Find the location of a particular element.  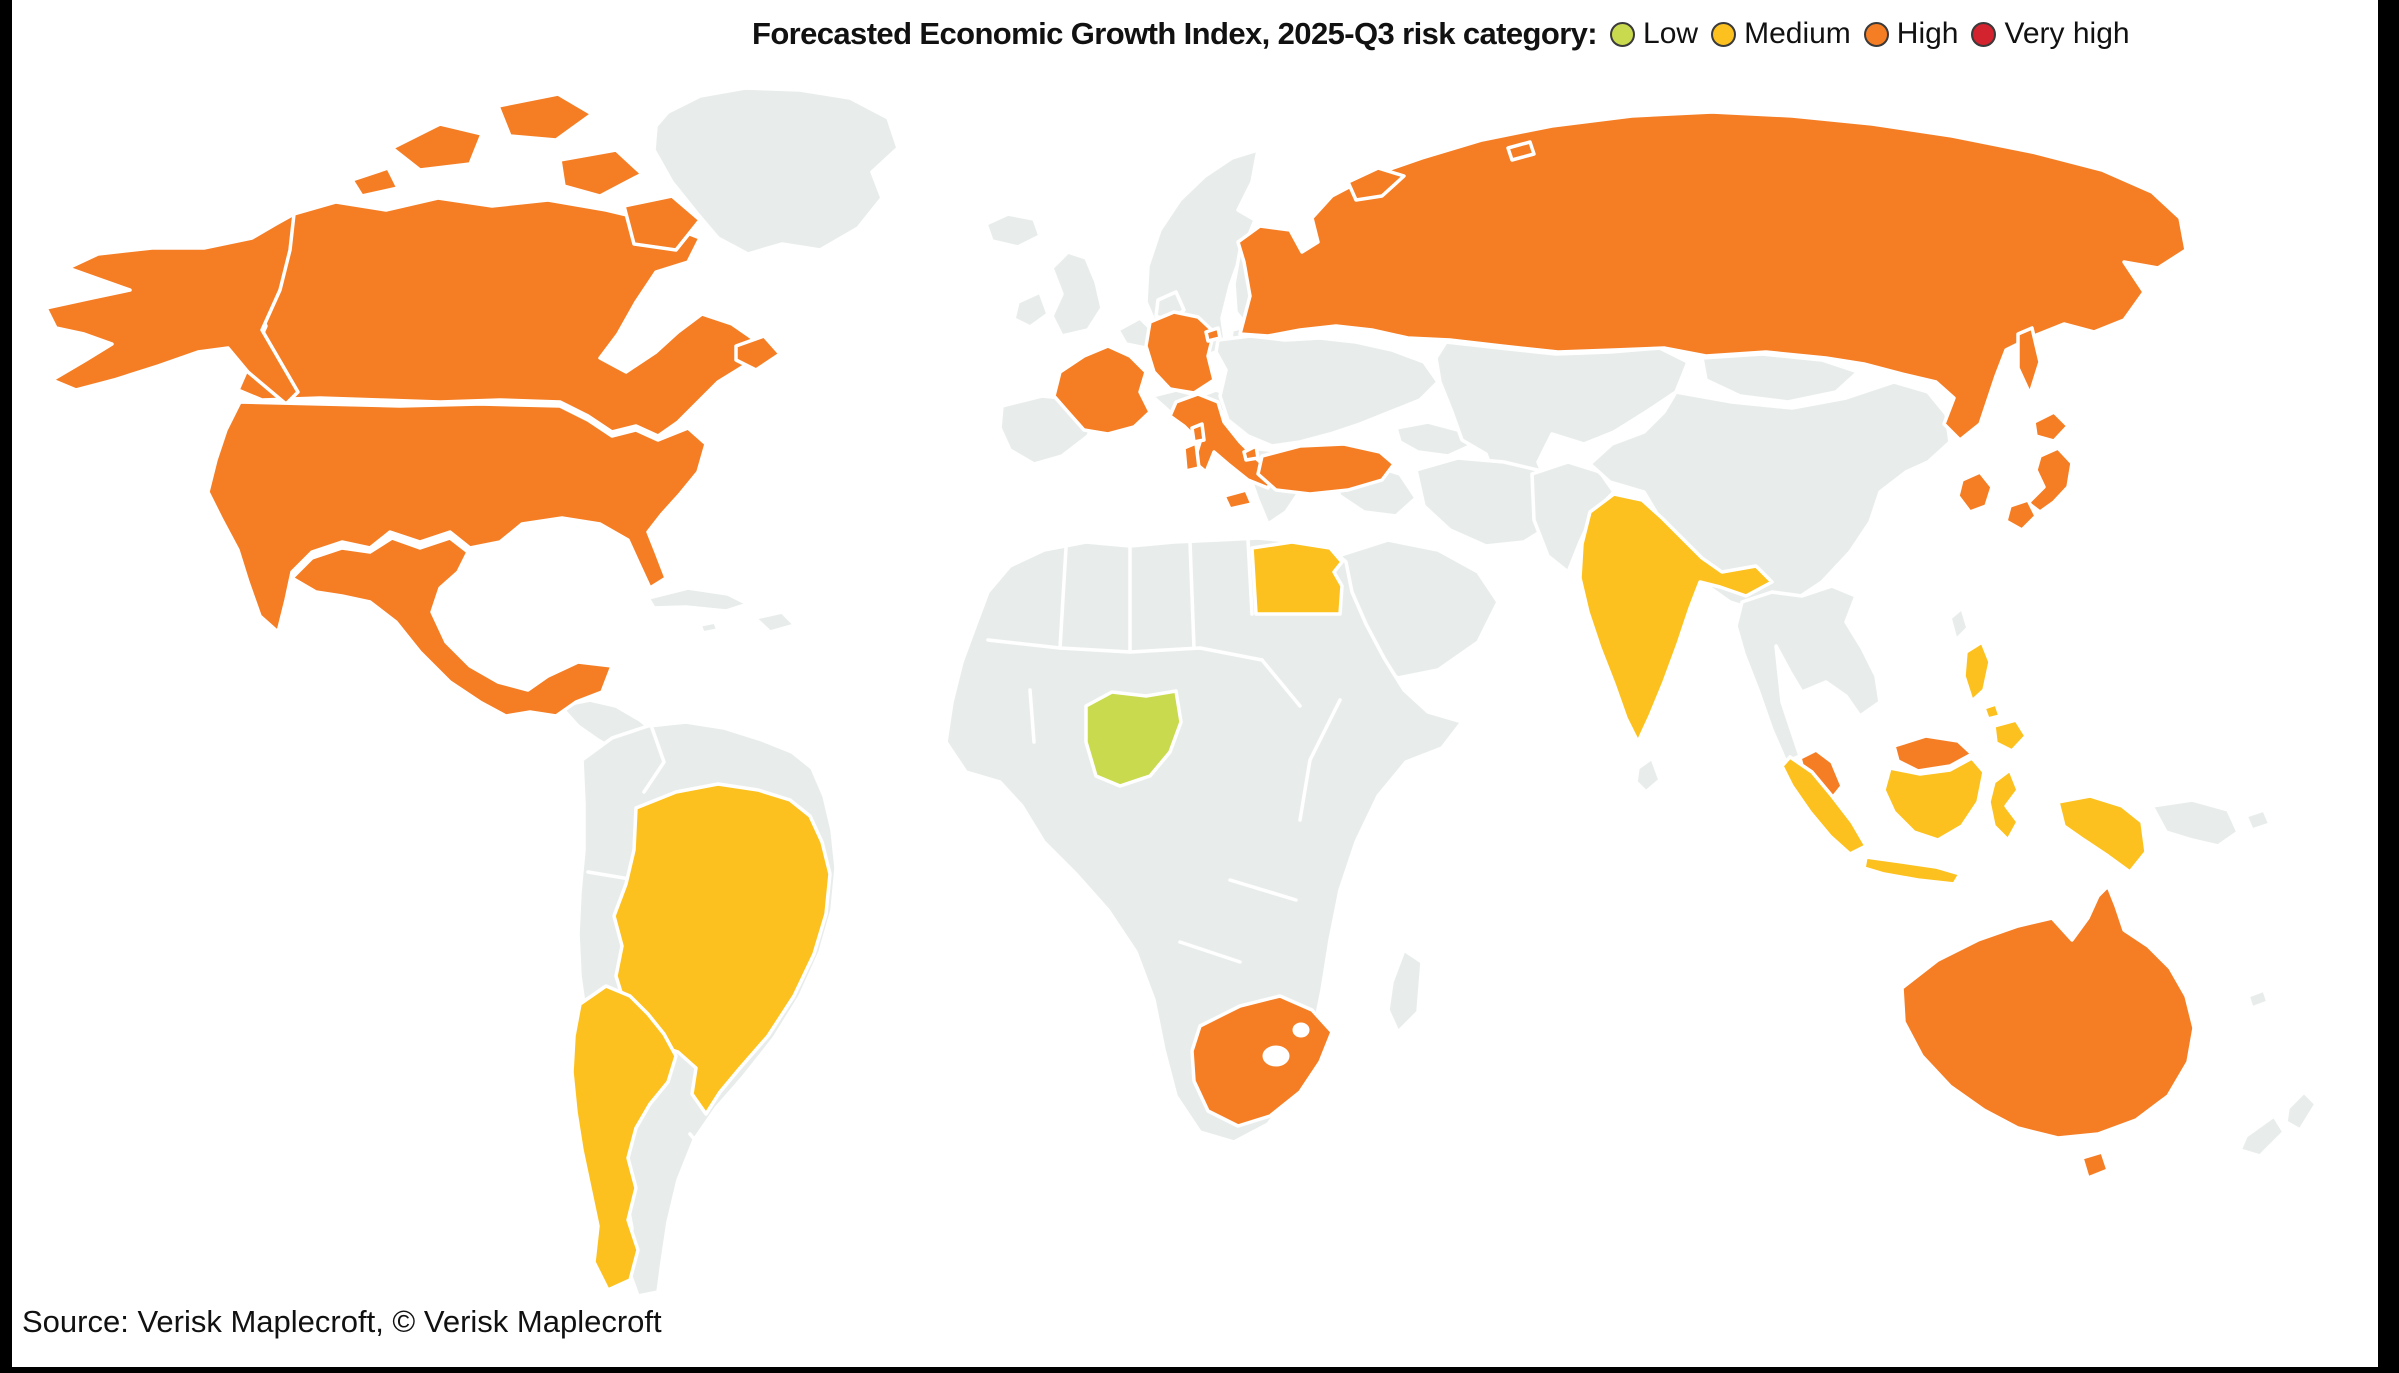

landmass-taiwan is located at coordinates (1959, 624).